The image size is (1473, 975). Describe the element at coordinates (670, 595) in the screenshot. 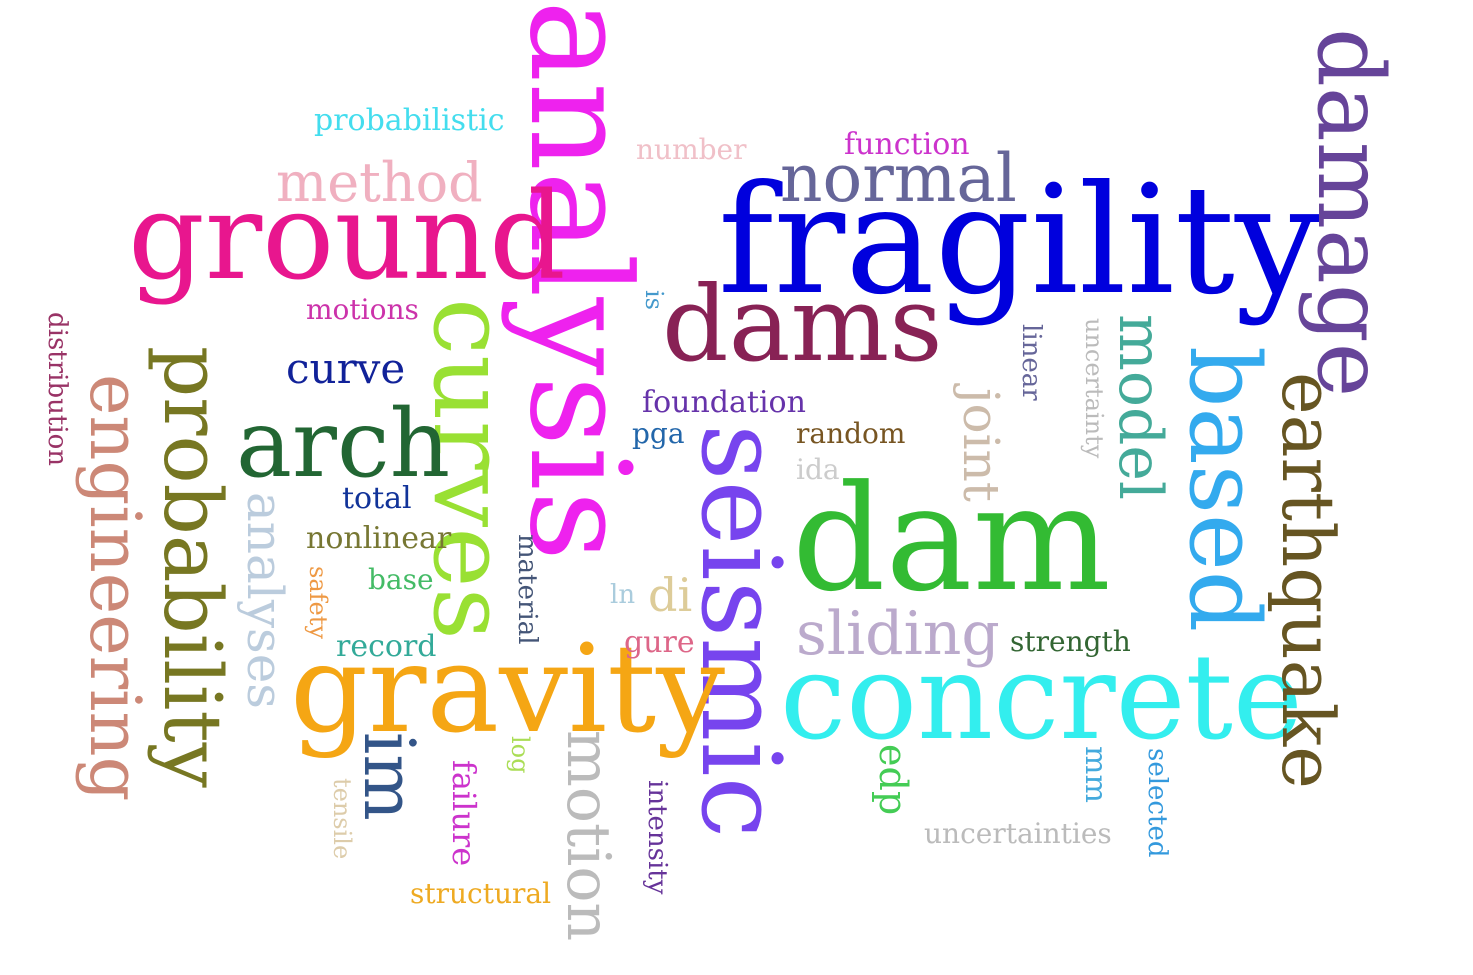

I see `word-di: di` at that location.